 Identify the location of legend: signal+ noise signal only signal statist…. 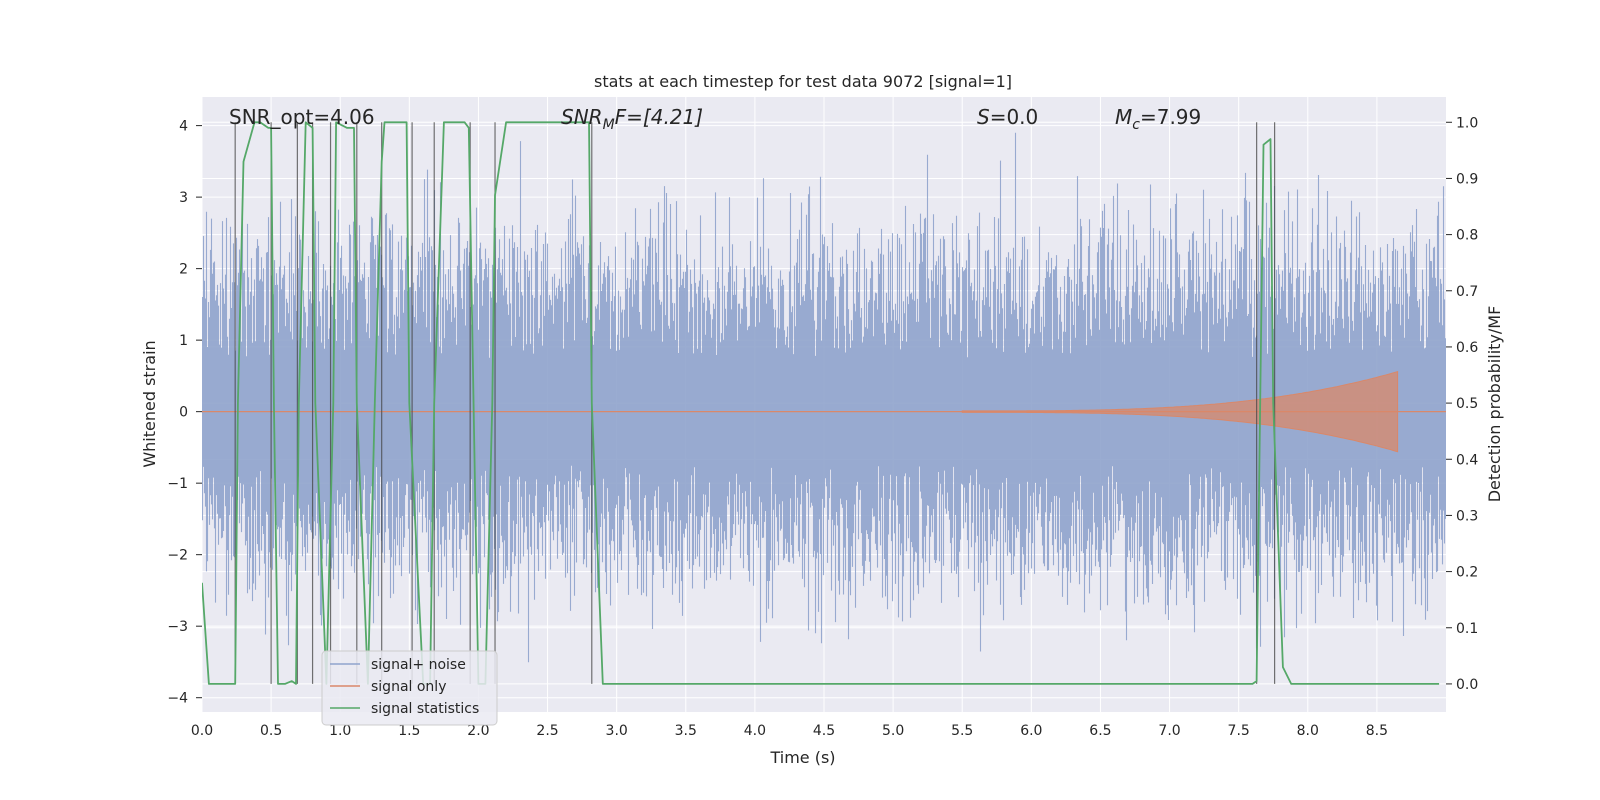
(409, 688).